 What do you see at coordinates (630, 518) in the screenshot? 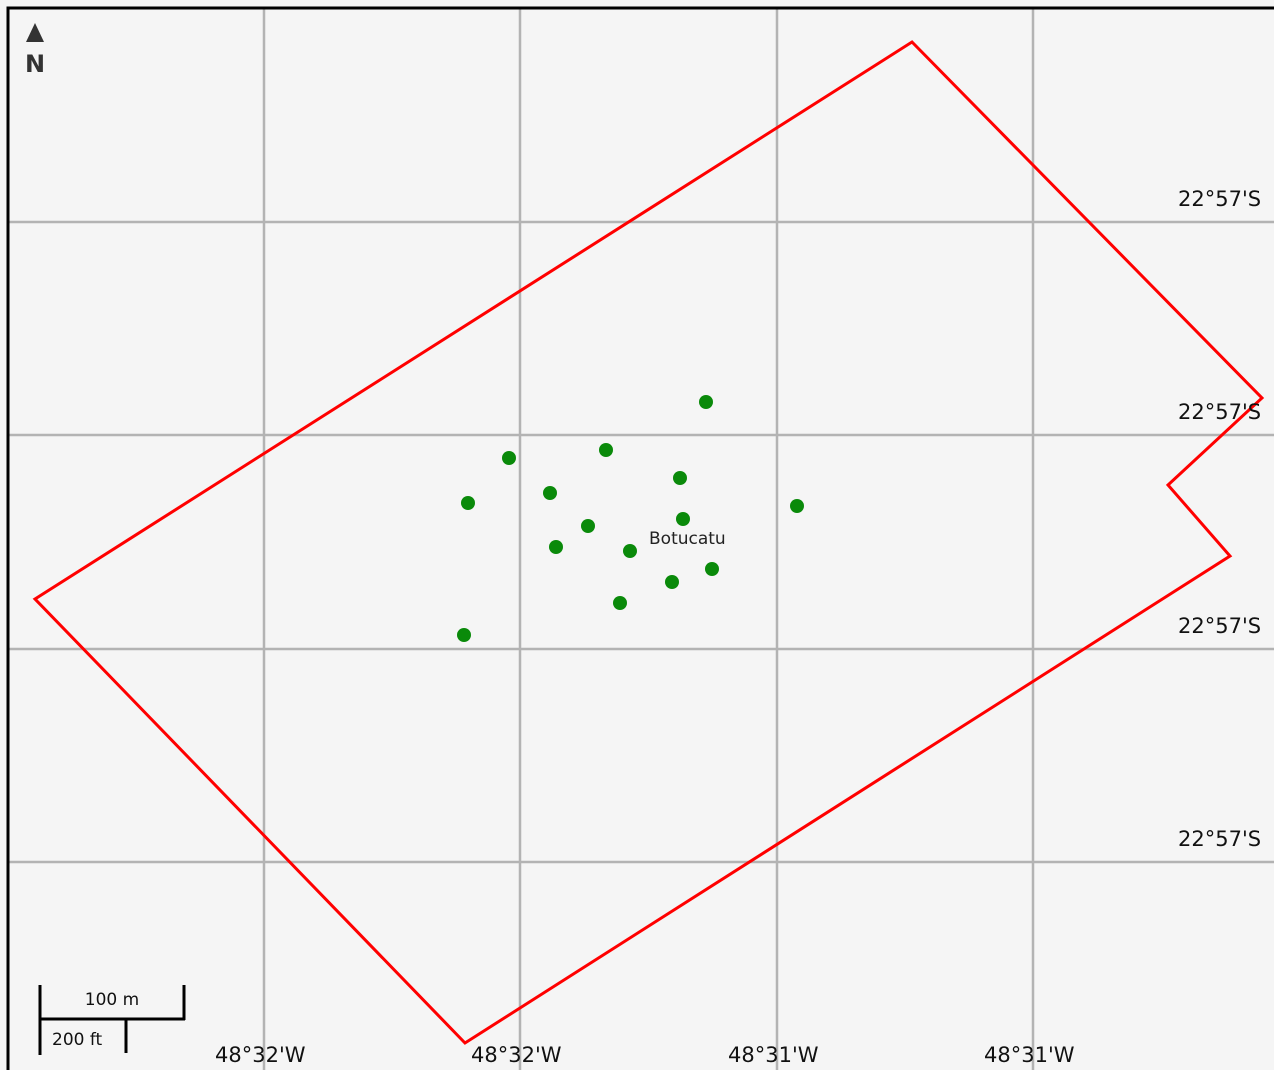
I see `point-layer` at bounding box center [630, 518].